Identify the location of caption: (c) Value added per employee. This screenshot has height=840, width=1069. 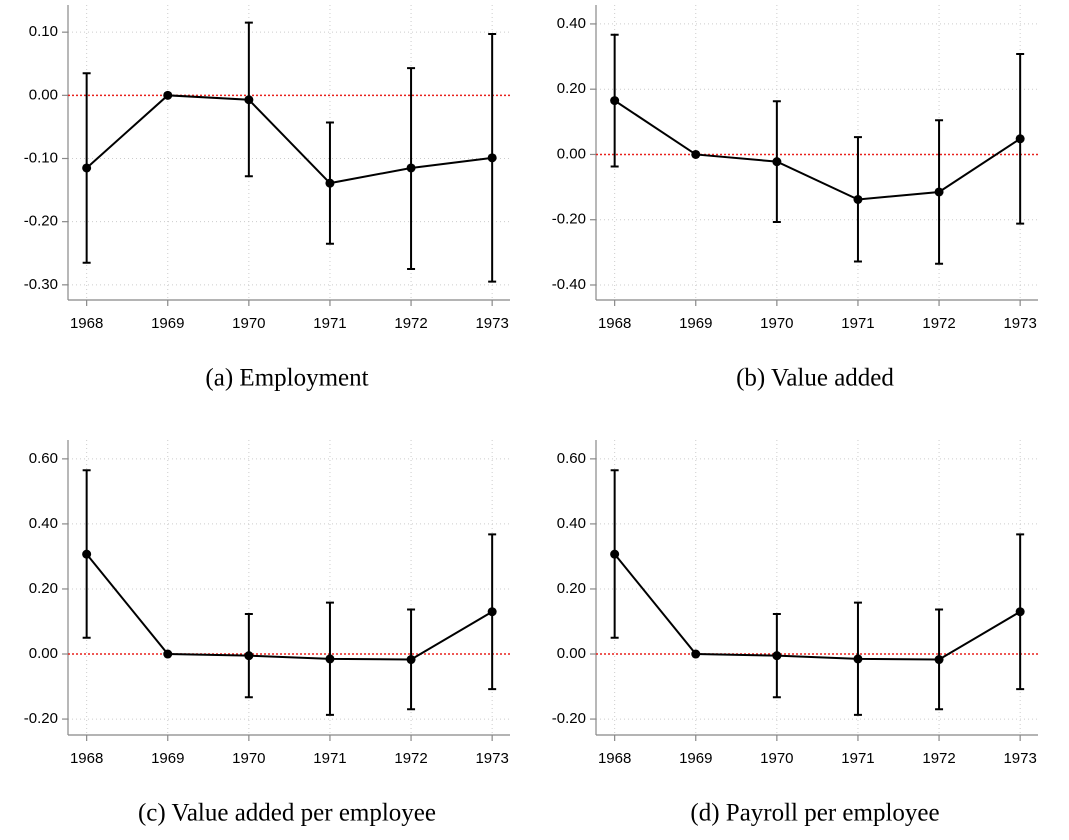
(287, 813).